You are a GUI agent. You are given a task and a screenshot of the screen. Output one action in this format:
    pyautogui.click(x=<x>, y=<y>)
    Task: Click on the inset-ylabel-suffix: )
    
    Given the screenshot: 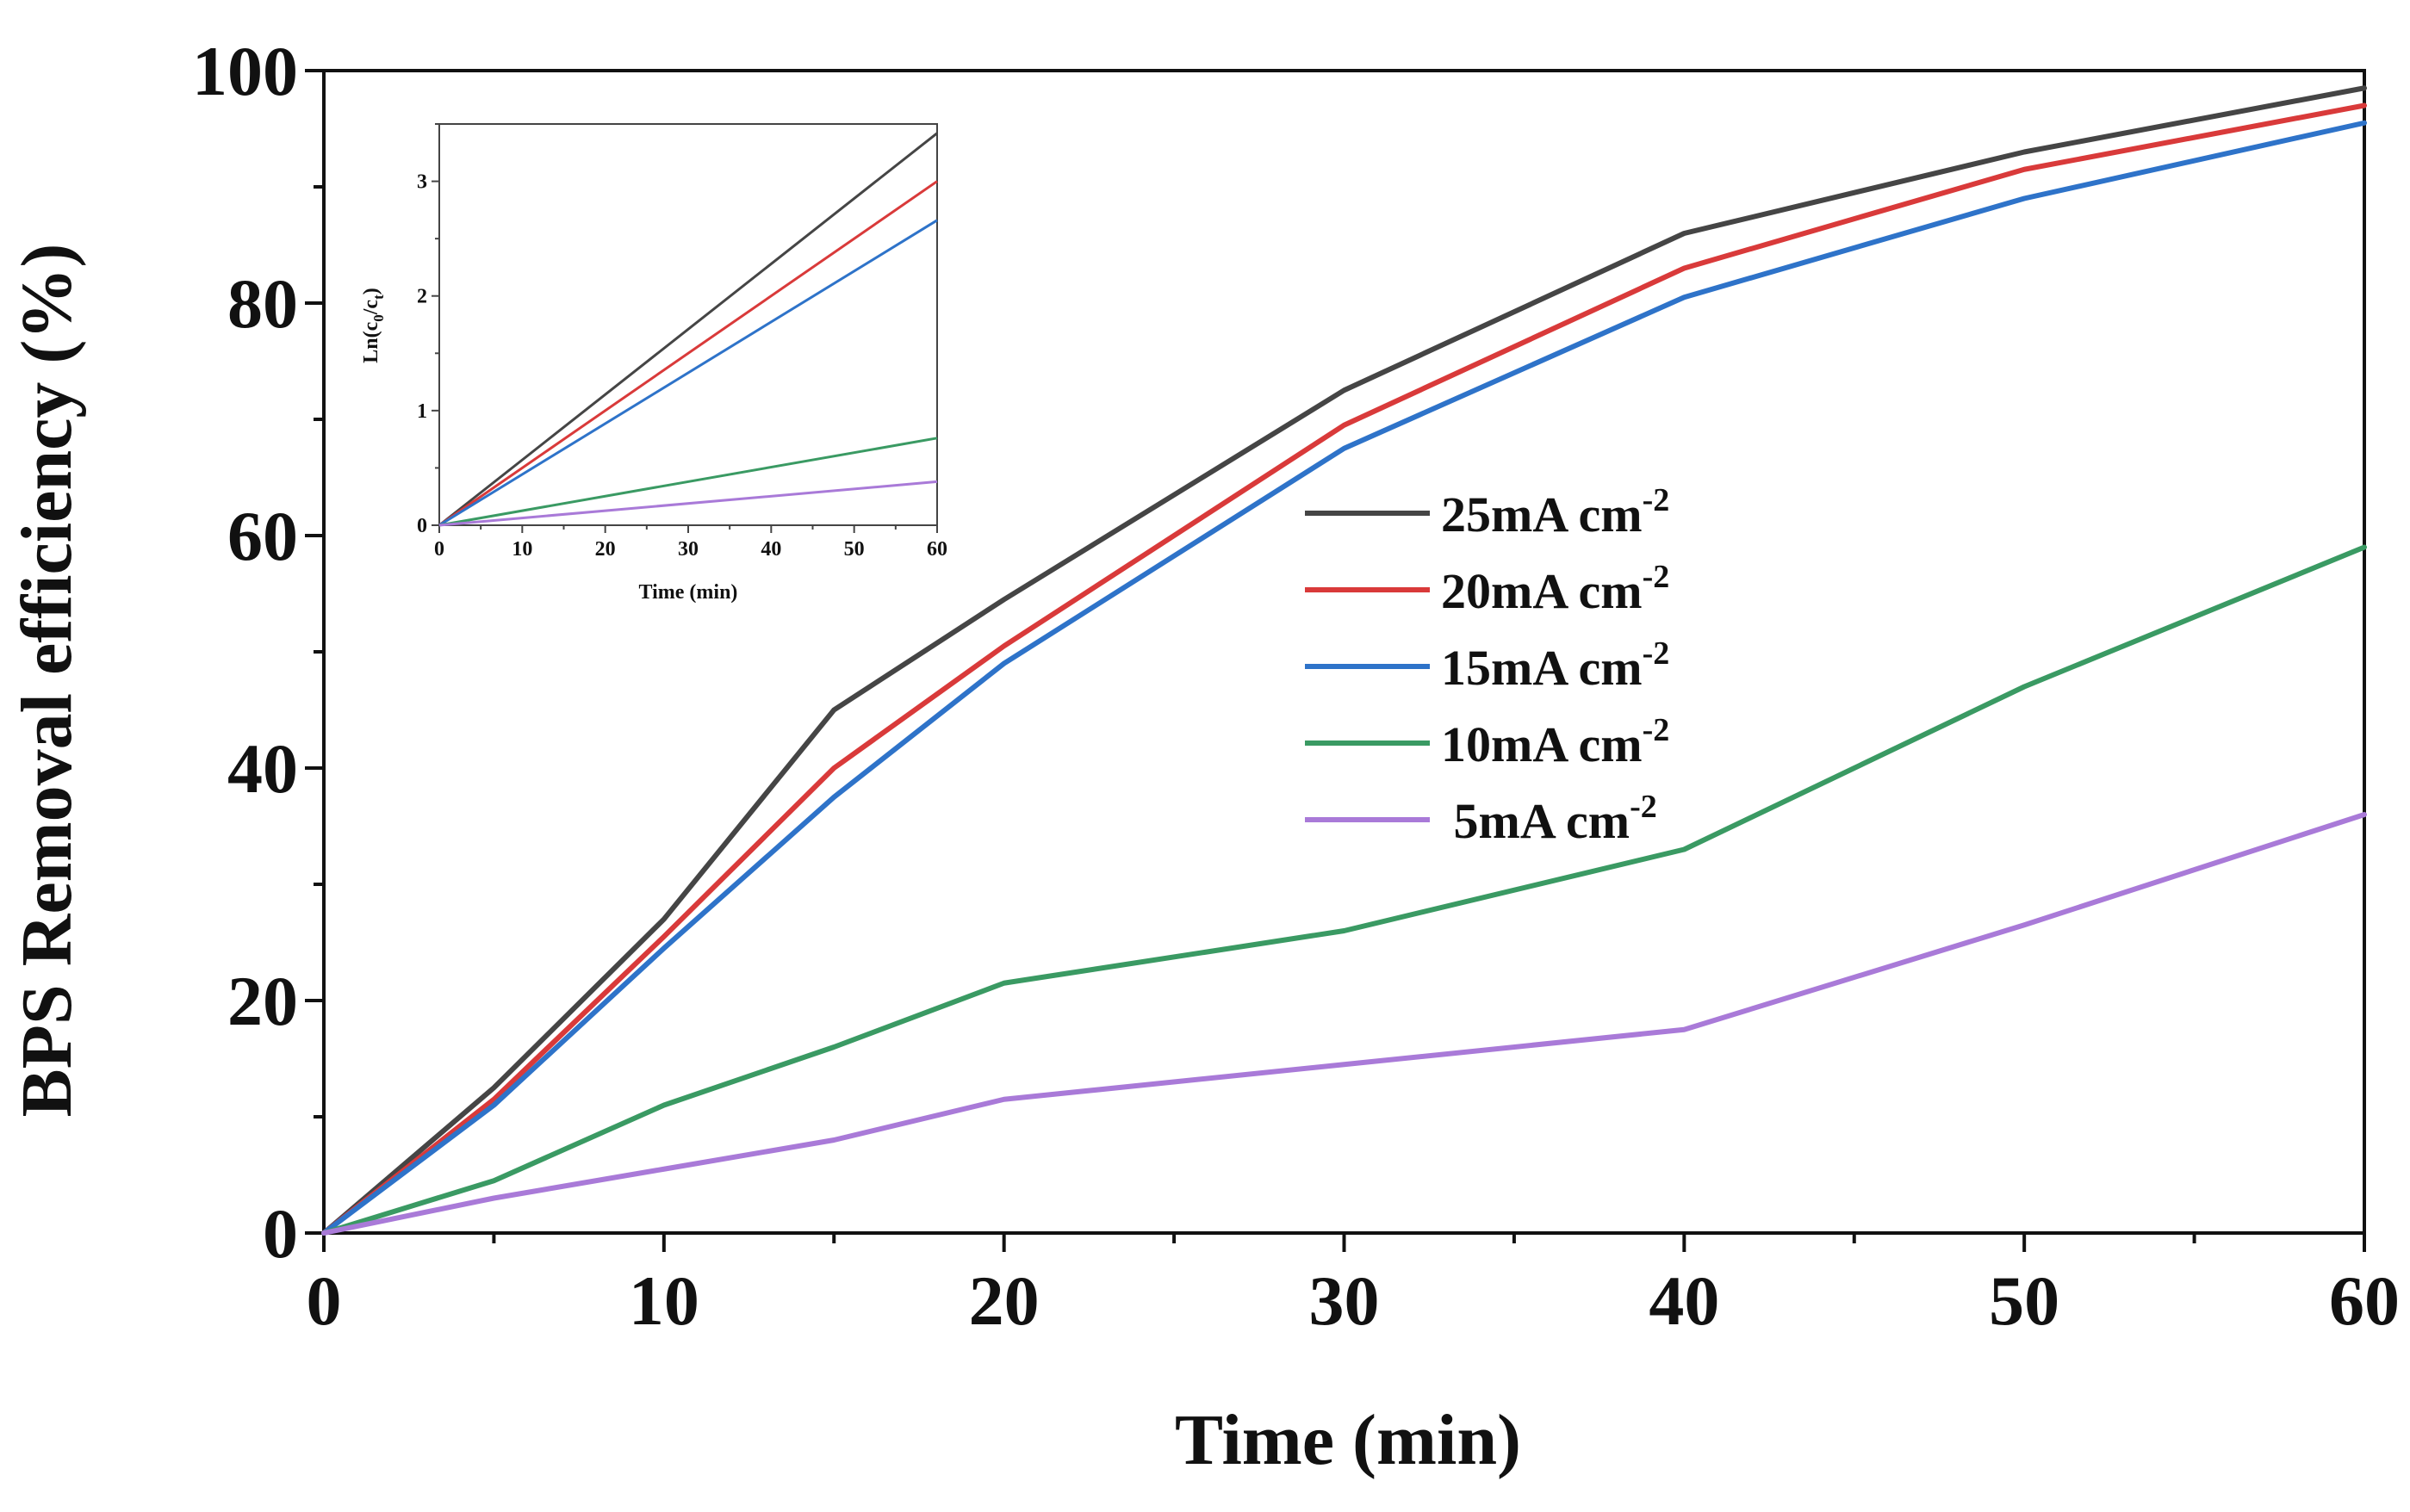 What is the action you would take?
    pyautogui.click(x=371, y=291)
    